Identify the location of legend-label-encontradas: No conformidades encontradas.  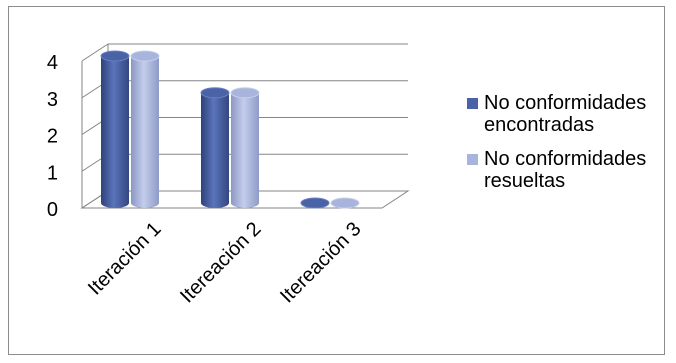
(565, 114).